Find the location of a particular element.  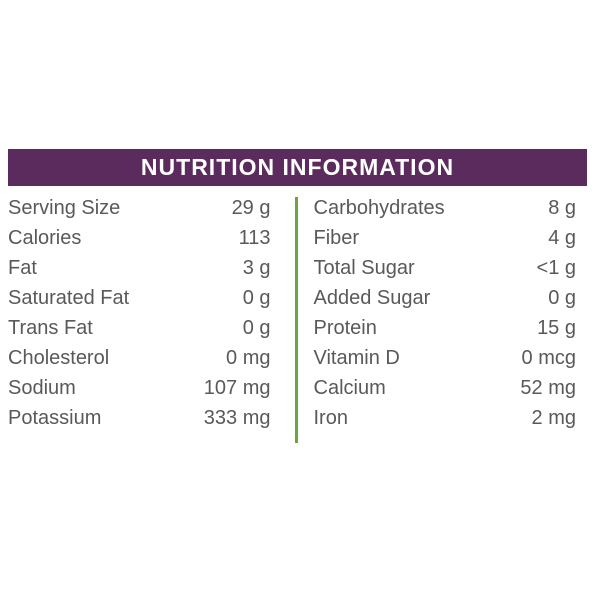

table-row: Fiber 4 g is located at coordinates (445, 238).